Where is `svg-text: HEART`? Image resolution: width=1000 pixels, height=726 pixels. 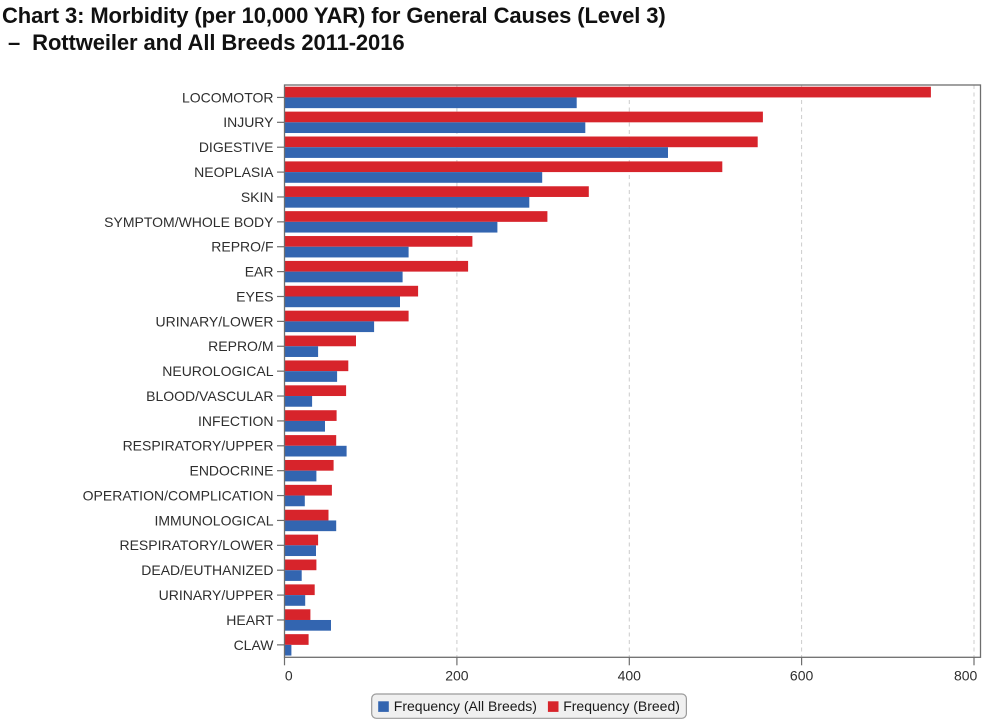
svg-text: HEART is located at coordinates (250, 620).